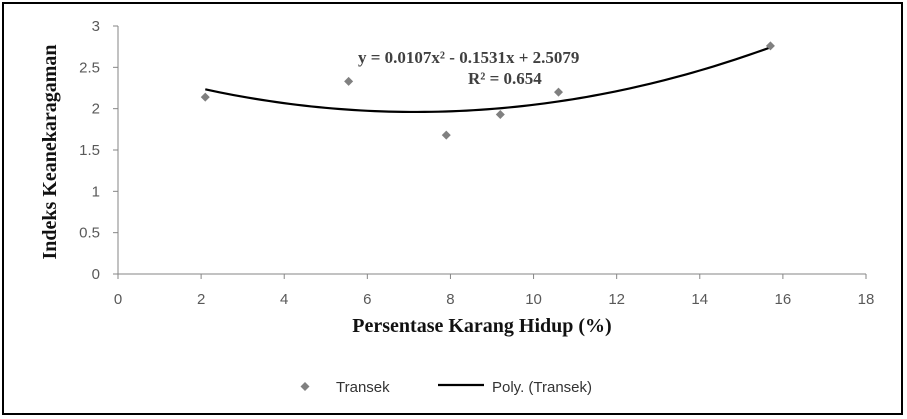  Describe the element at coordinates (305, 386) in the screenshot. I see `legend-marker-transek` at that location.